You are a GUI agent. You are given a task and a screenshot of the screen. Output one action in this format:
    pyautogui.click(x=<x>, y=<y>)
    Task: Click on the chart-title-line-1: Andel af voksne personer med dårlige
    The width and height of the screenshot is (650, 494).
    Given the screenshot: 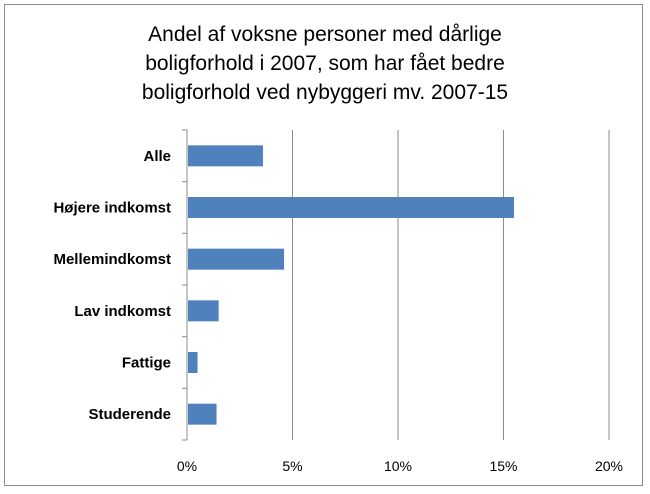 What is the action you would take?
    pyautogui.click(x=325, y=34)
    